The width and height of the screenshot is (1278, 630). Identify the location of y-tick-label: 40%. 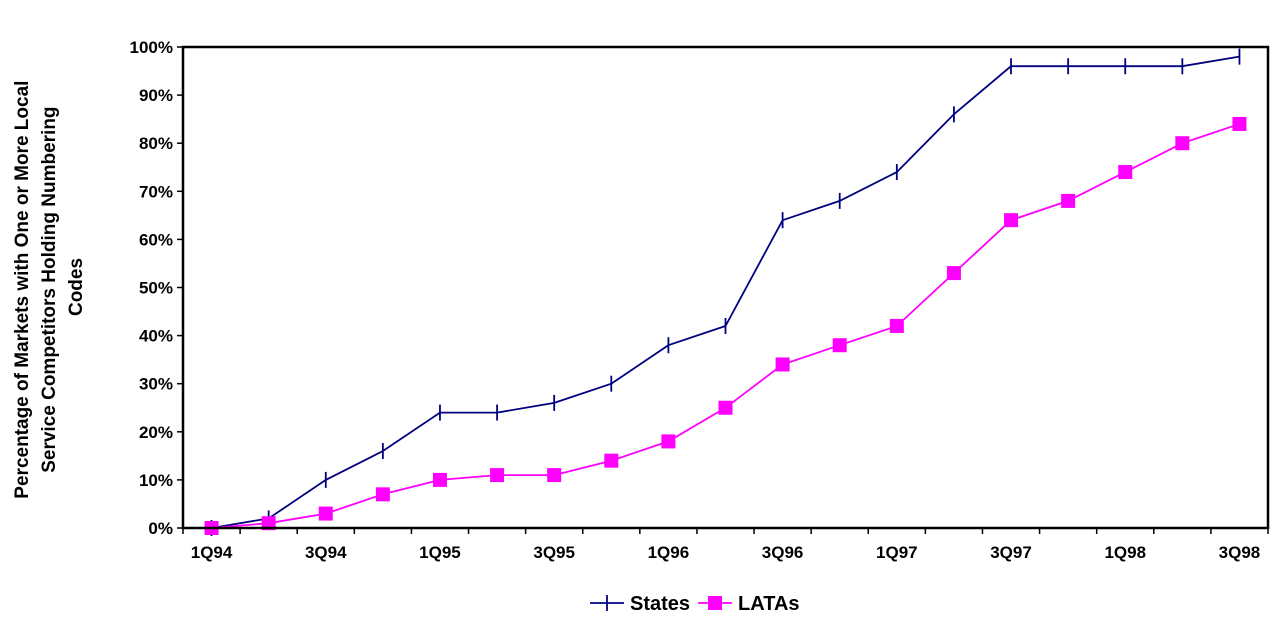
(156, 336).